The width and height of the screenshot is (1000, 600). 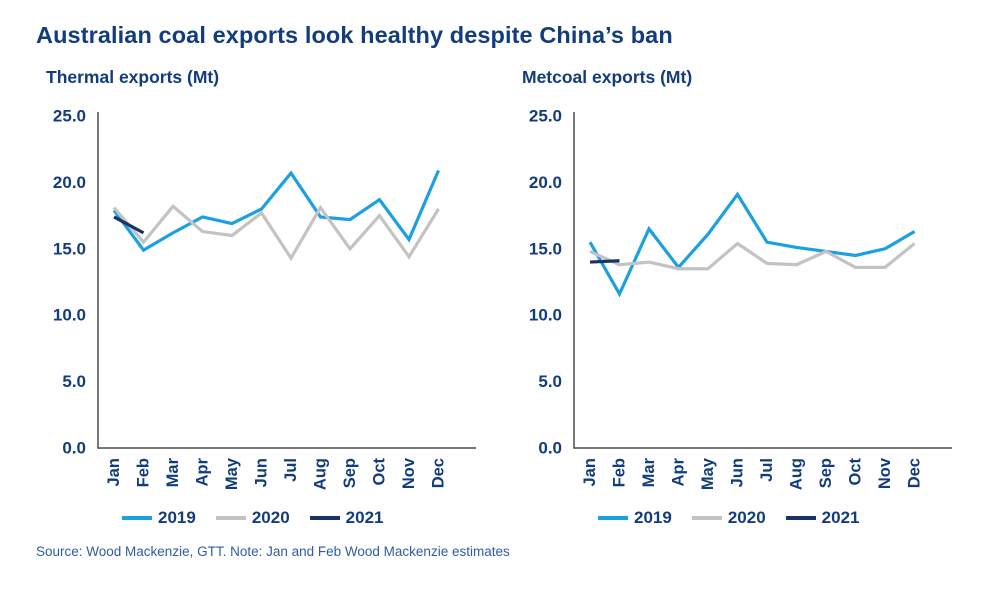 I want to click on chart-title-thermal: Thermal exports (Mt), so click(x=133, y=77).